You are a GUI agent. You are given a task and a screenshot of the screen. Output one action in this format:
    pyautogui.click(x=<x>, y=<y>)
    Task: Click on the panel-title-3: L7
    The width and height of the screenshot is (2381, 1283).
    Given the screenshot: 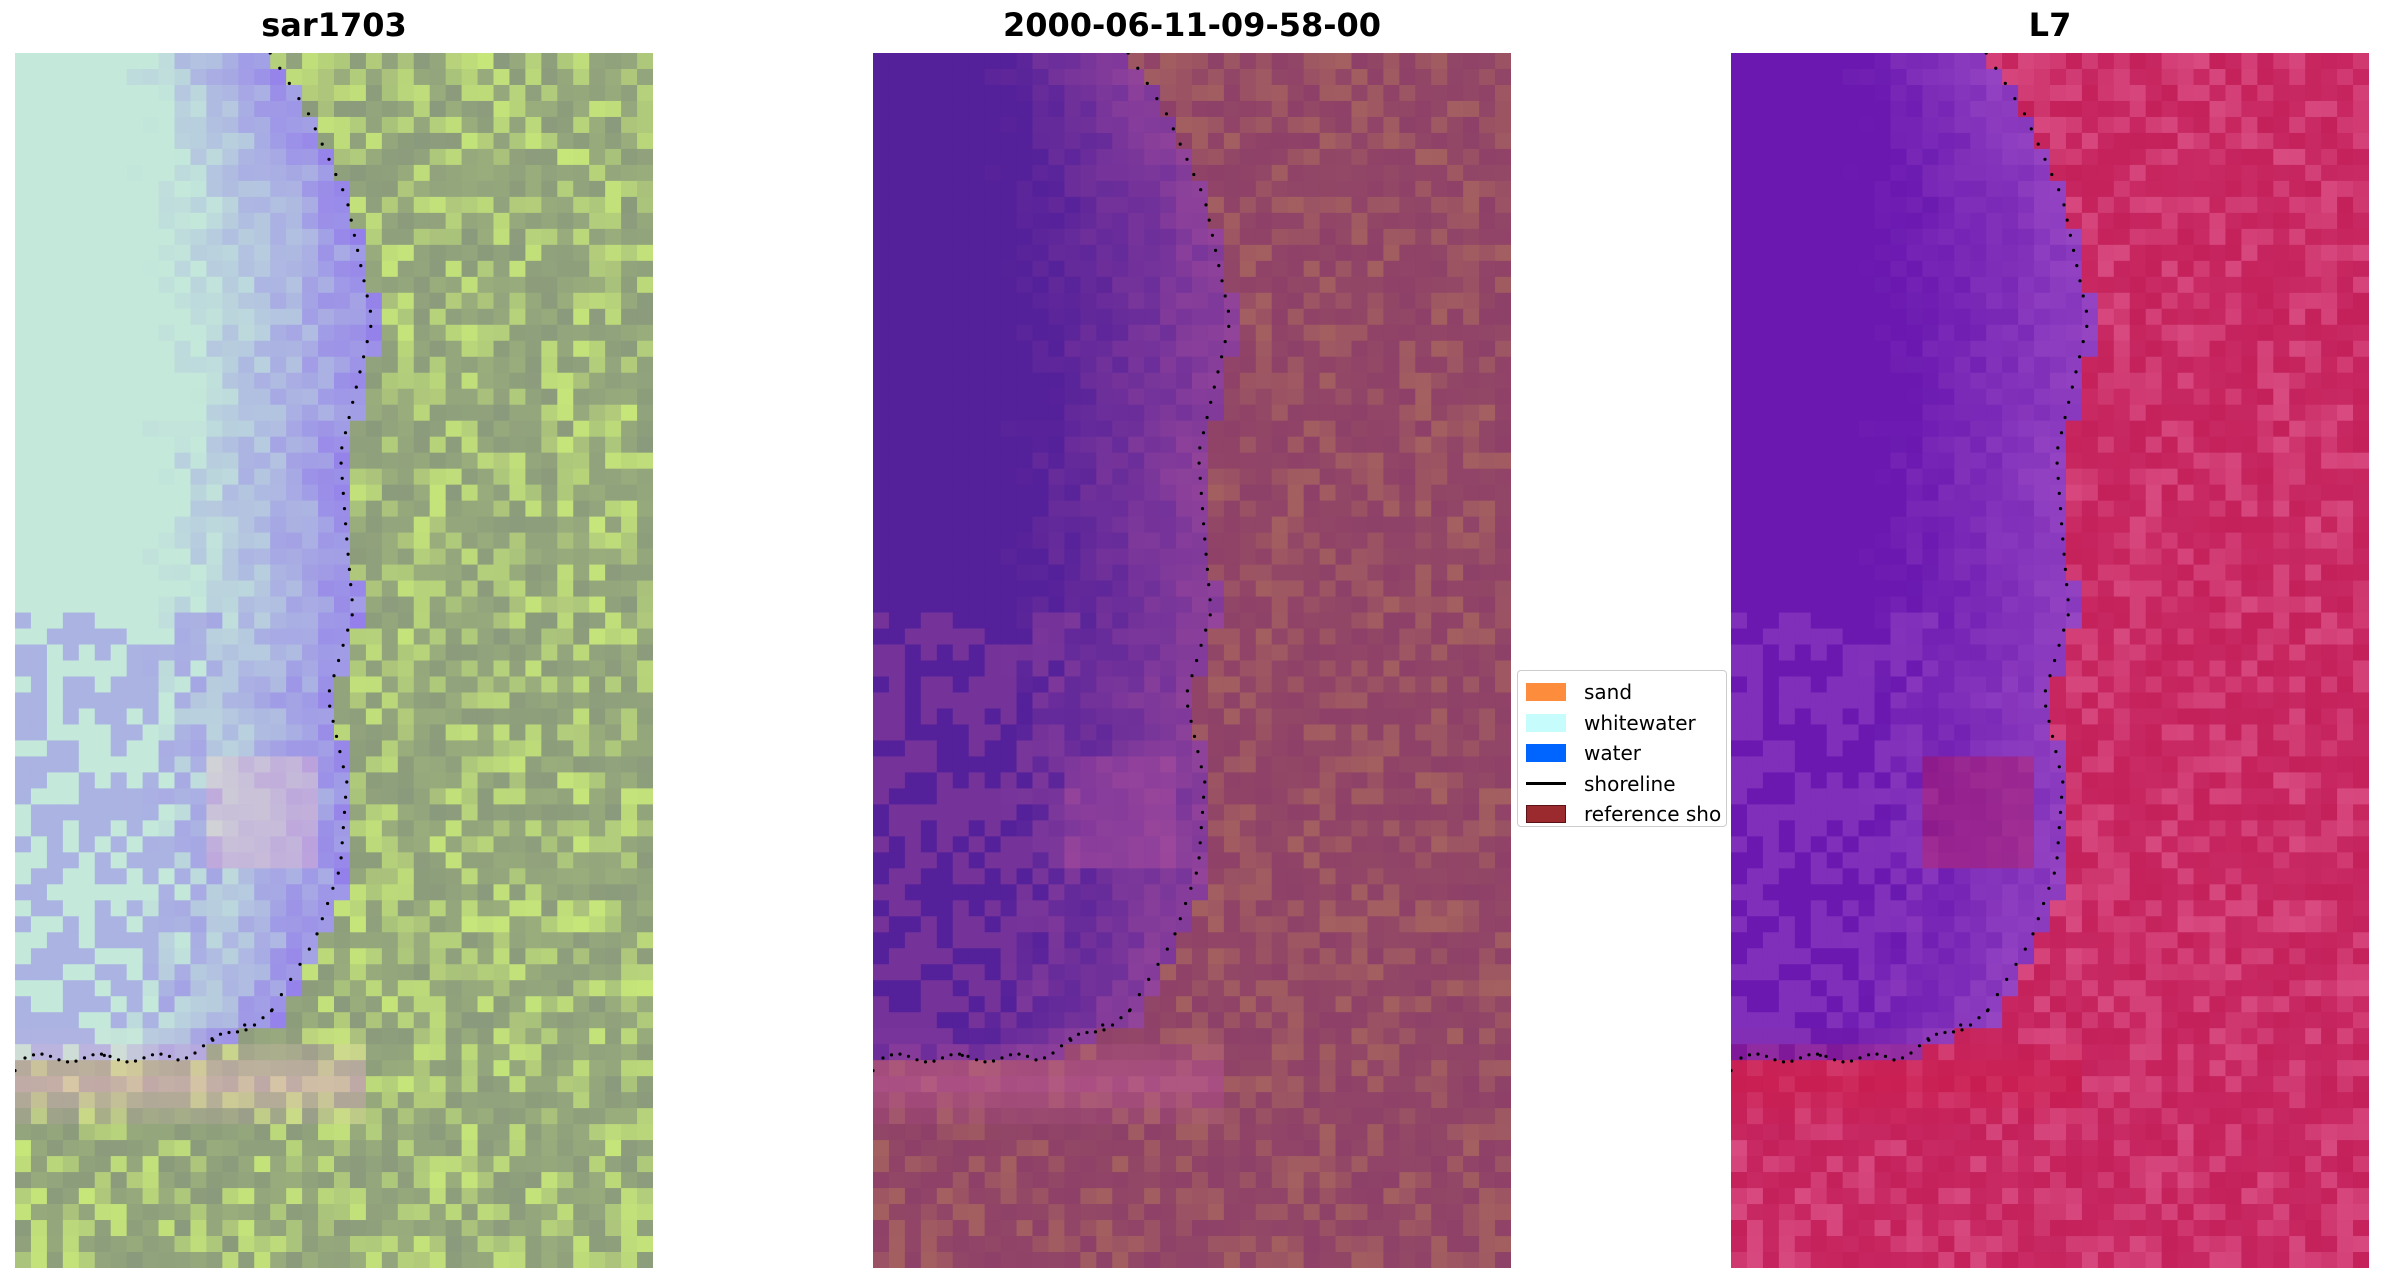 What is the action you would take?
    pyautogui.click(x=2050, y=25)
    